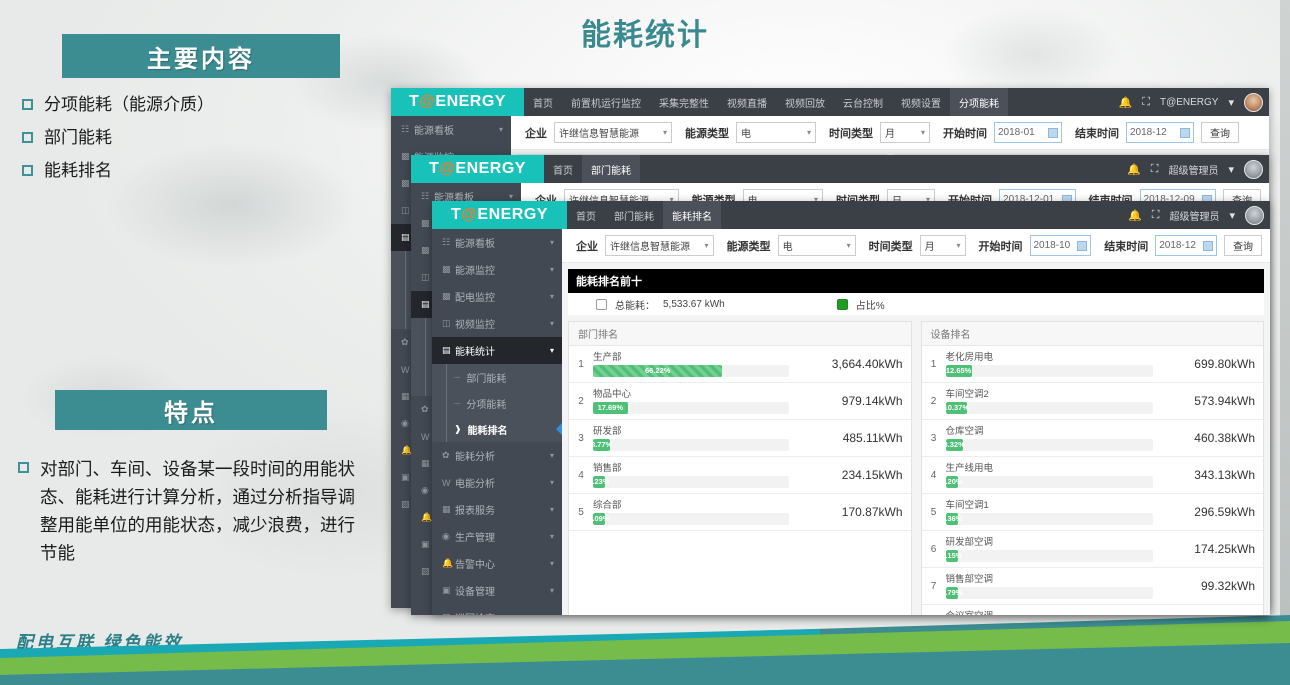  I want to click on sidebar-item-power-analysis: W 电能分析 ▾, so click(497, 482).